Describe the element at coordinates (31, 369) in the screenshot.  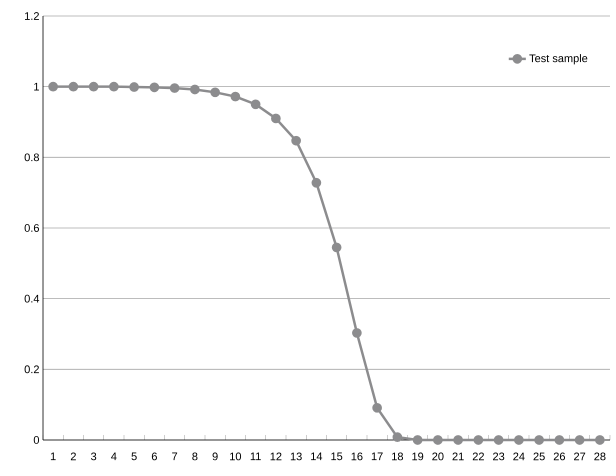
I see `y-tick-label: 0.2` at that location.